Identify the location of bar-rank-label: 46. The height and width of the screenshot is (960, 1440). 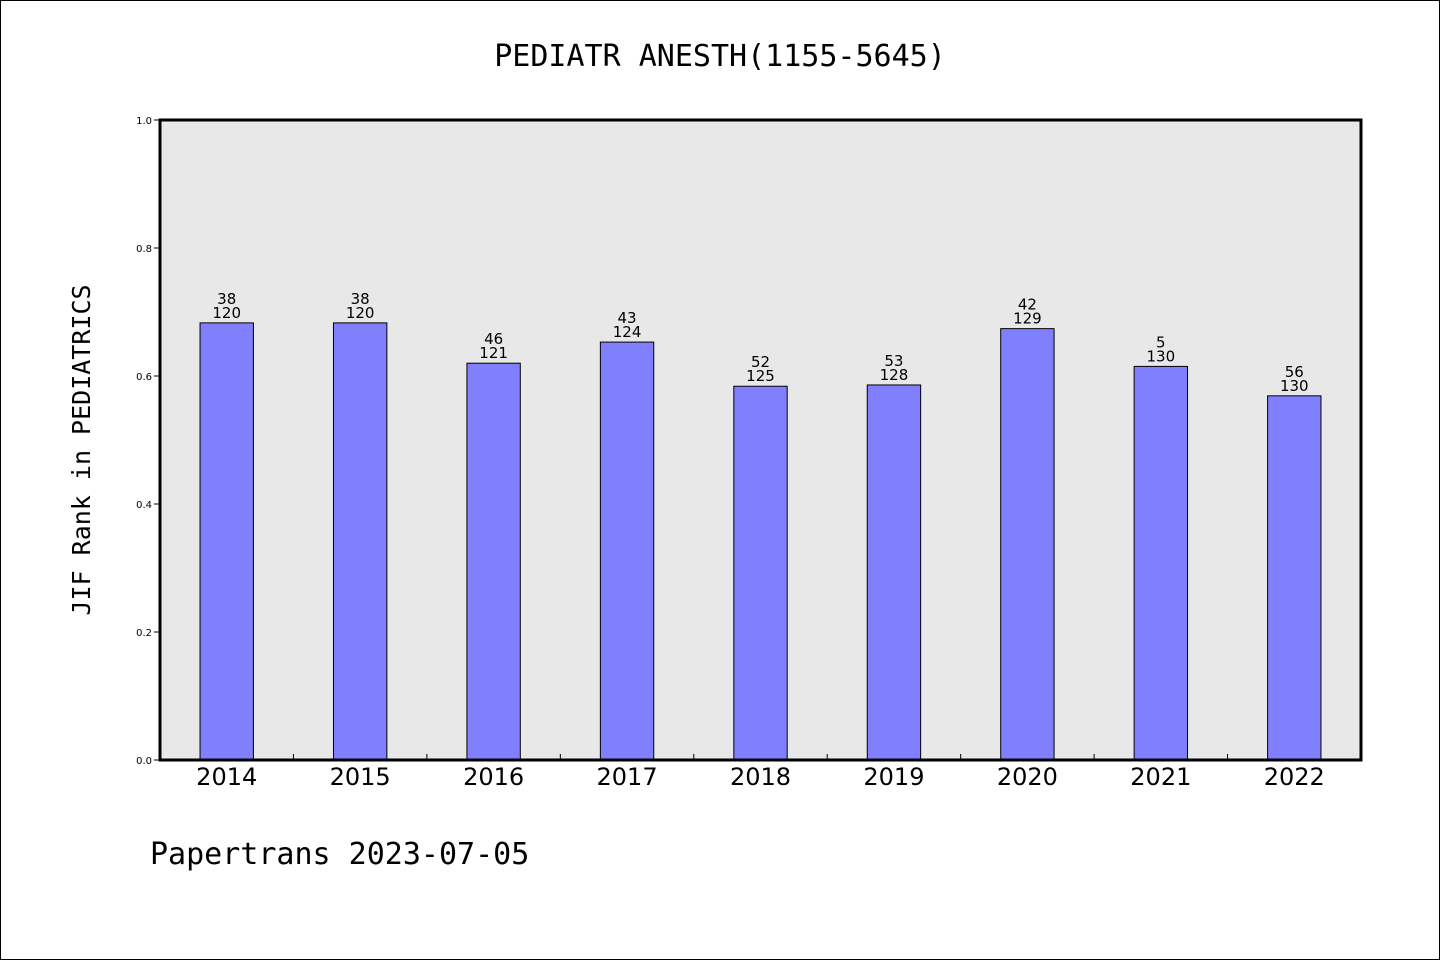
(493, 339).